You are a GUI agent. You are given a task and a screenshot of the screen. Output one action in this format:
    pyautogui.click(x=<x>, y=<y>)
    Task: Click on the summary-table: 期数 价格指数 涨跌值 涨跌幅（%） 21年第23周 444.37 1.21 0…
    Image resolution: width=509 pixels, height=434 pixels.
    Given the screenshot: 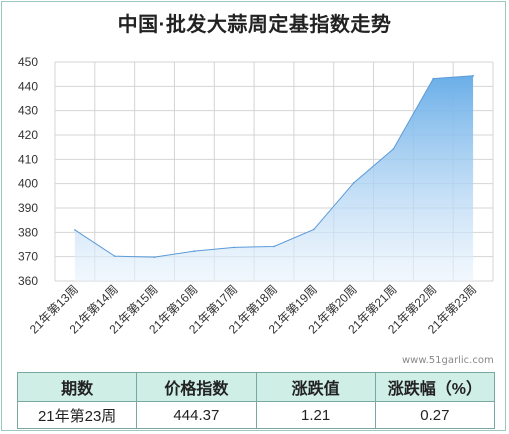 What is the action you would take?
    pyautogui.click(x=256, y=400)
    